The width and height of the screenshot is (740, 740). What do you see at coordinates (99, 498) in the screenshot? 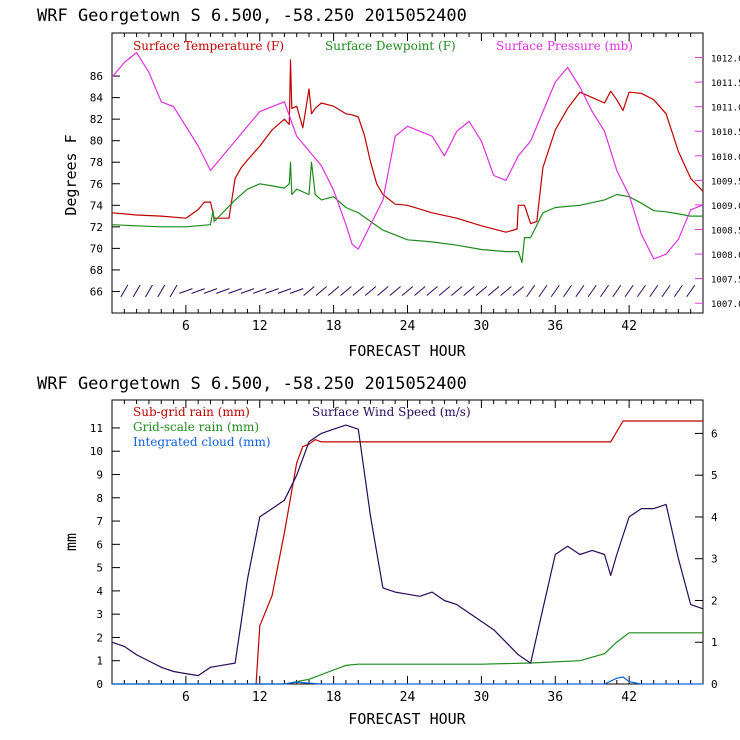
I see `y-tick-label: 8` at bounding box center [99, 498].